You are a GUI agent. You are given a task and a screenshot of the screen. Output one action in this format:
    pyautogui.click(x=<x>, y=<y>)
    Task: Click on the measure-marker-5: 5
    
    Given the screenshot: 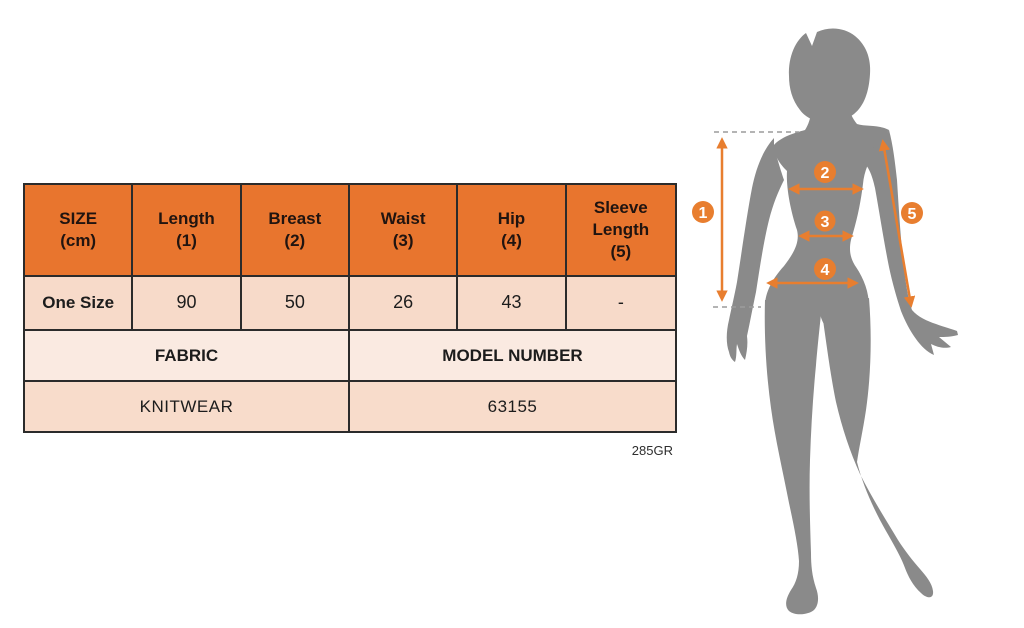 What is the action you would take?
    pyautogui.click(x=912, y=213)
    